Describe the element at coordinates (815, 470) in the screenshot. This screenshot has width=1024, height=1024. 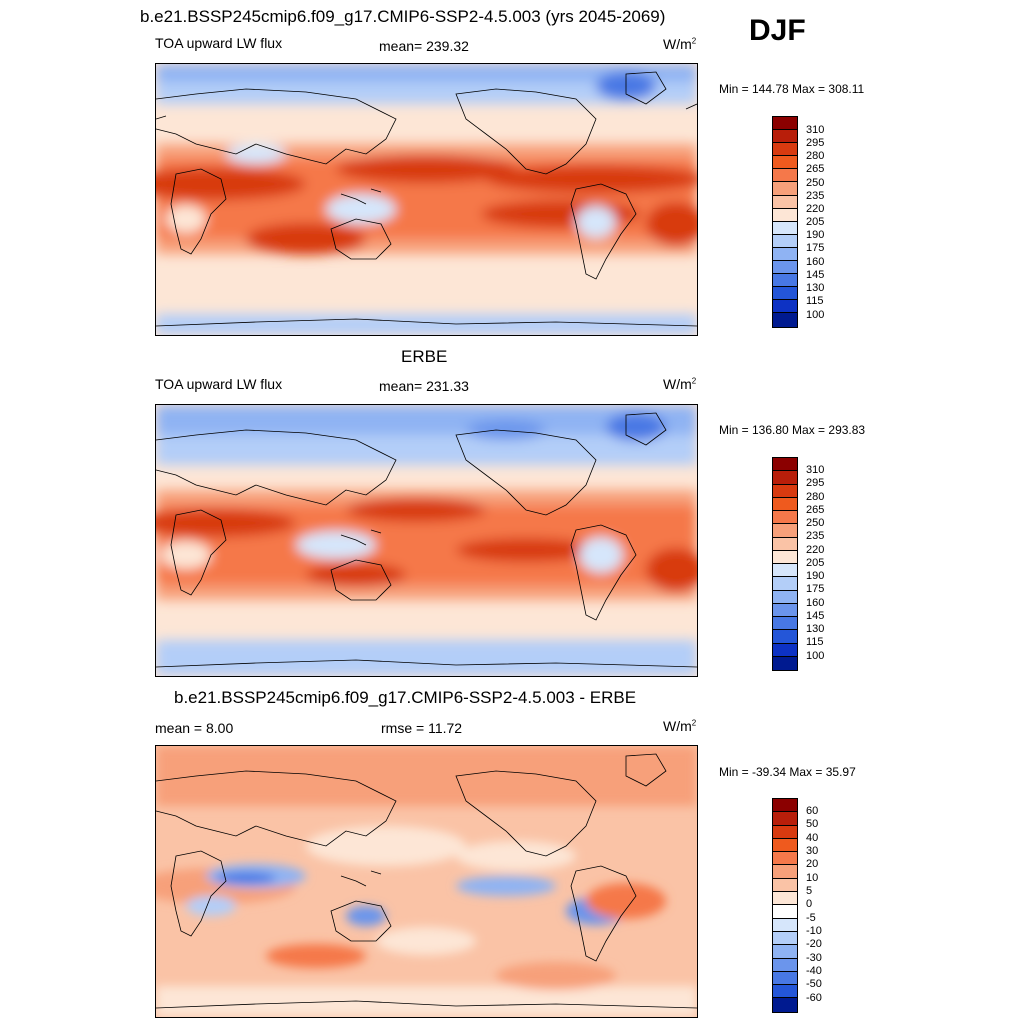
I see `cb2-label: 310` at that location.